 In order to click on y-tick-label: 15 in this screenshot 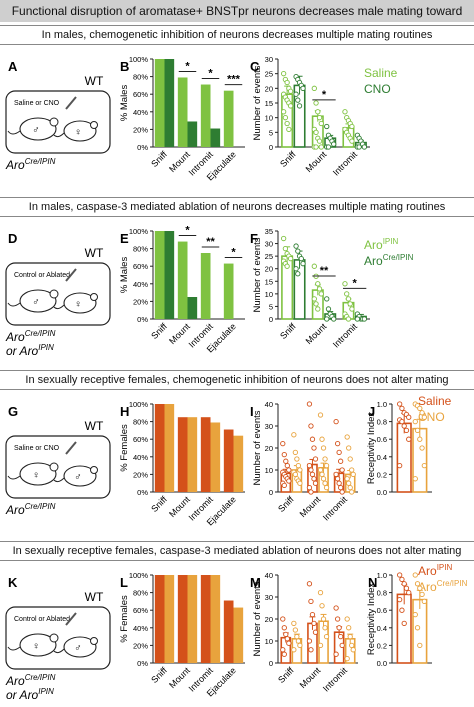, I will do `click(269, 281)`.